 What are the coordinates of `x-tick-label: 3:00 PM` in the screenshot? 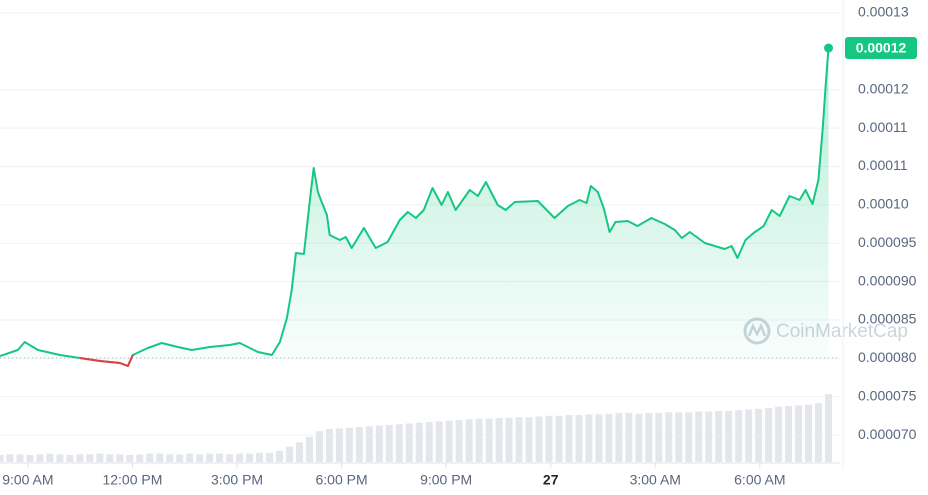 It's located at (237, 480).